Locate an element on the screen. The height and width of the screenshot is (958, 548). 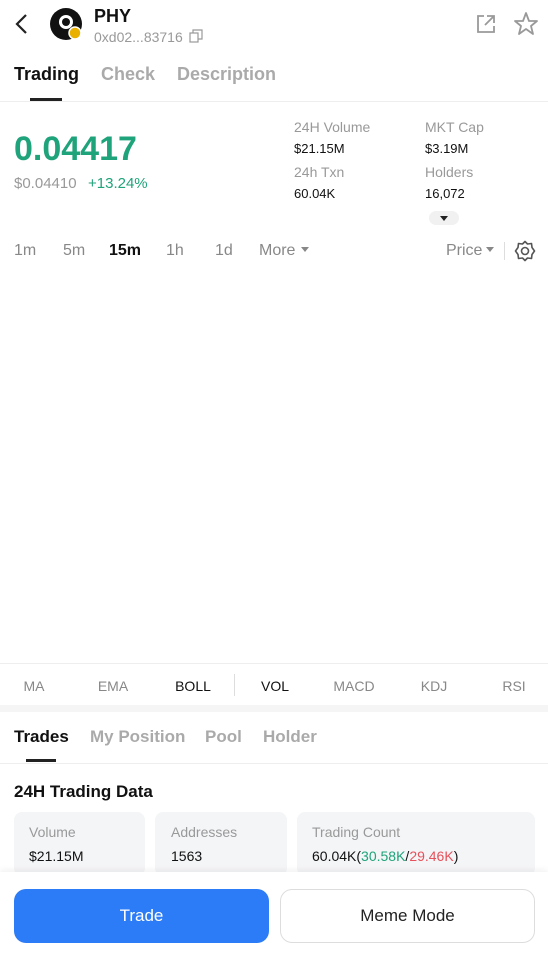
detail-tab: My Position is located at coordinates (138, 736).